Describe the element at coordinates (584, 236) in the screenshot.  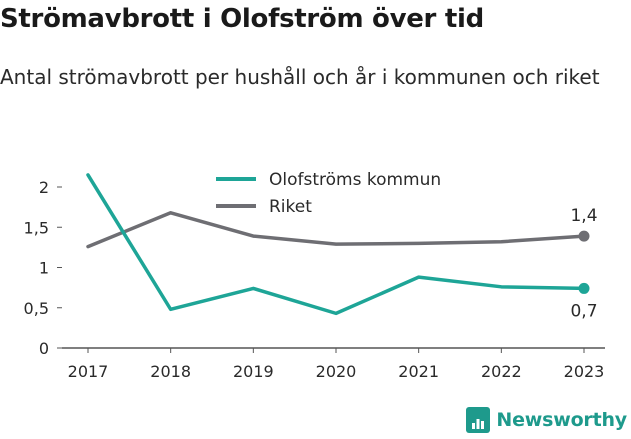
I see `series-end-point-riket` at that location.